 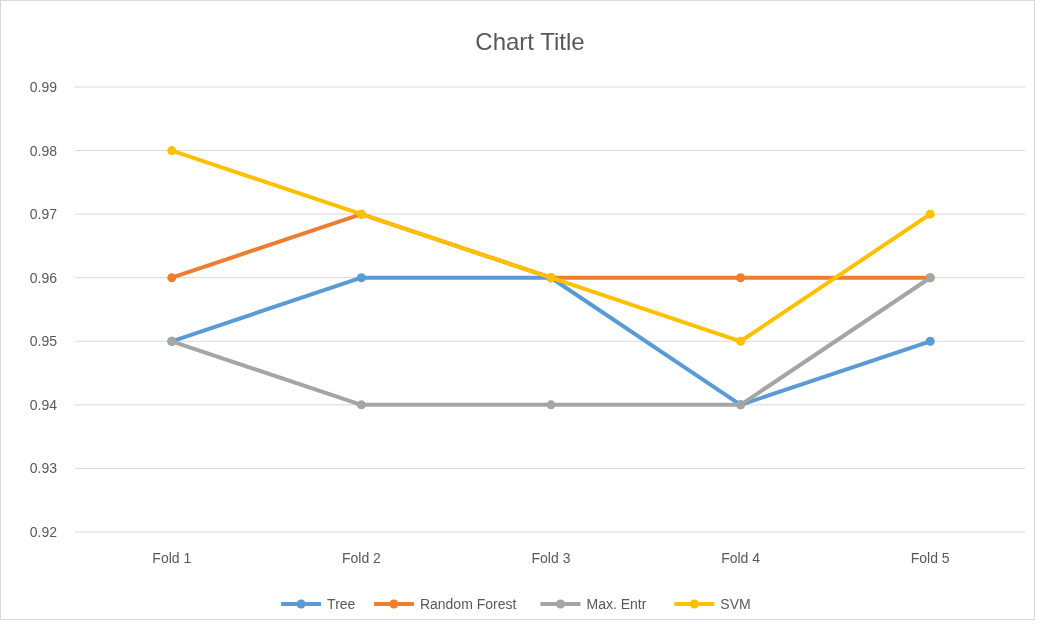 I want to click on y-tick-label: 0.99, so click(x=43, y=87).